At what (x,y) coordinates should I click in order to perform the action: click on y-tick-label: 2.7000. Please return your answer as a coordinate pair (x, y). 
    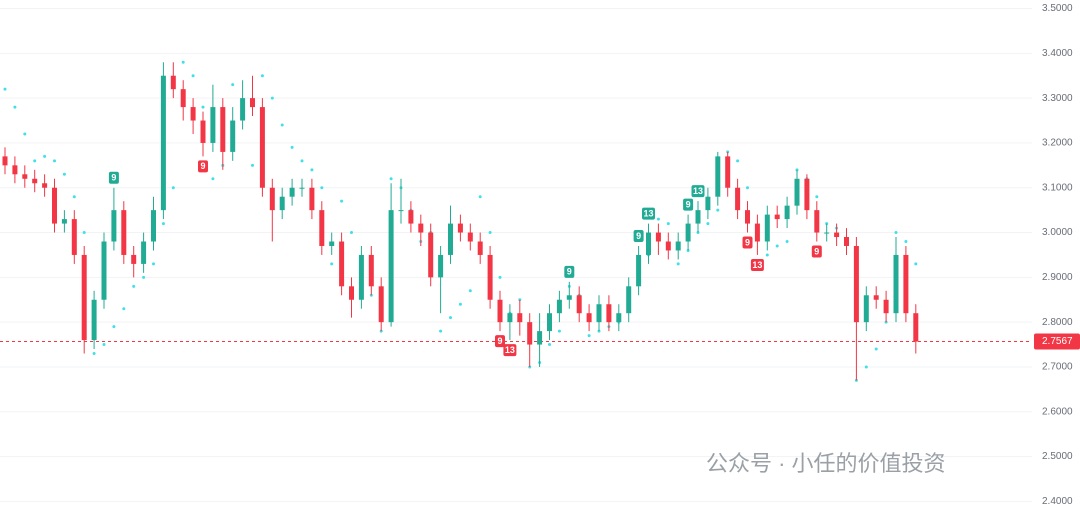
    Looking at the image, I should click on (1057, 367).